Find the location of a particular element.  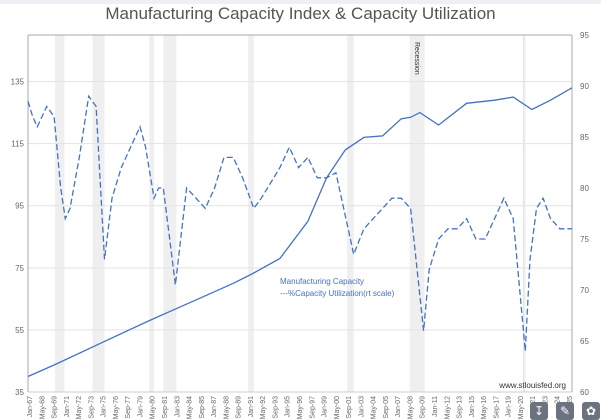

source-label: www.stlouisfed.org is located at coordinates (532, 385).